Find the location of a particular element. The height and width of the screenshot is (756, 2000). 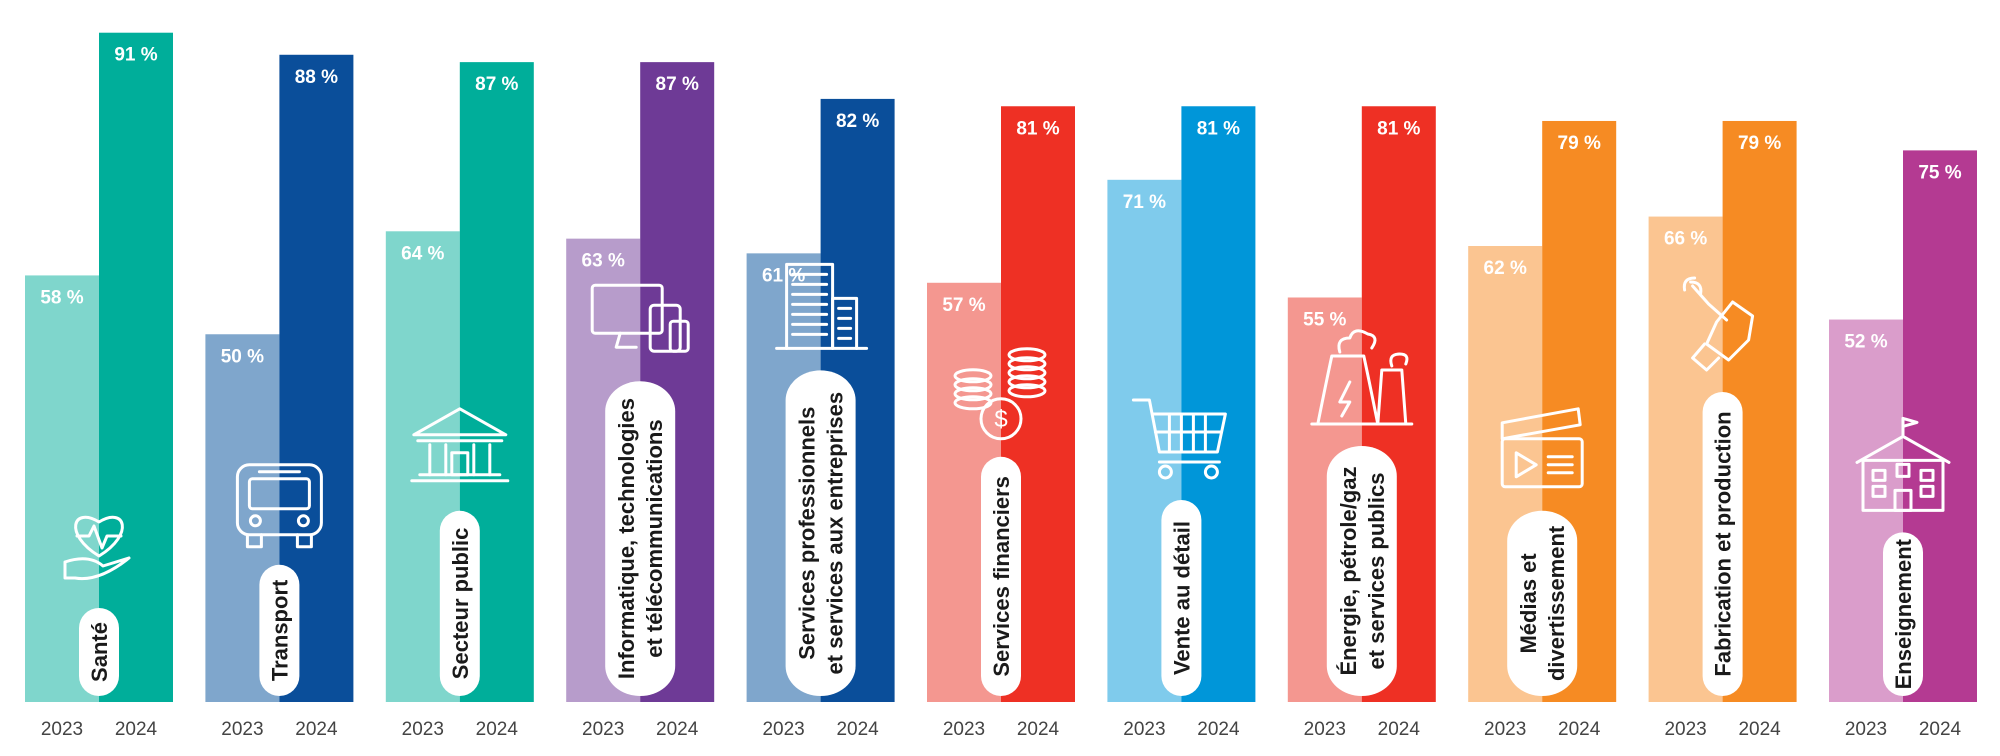

value-label-2023-medias-et-divertissement: 62 % is located at coordinates (1505, 268).